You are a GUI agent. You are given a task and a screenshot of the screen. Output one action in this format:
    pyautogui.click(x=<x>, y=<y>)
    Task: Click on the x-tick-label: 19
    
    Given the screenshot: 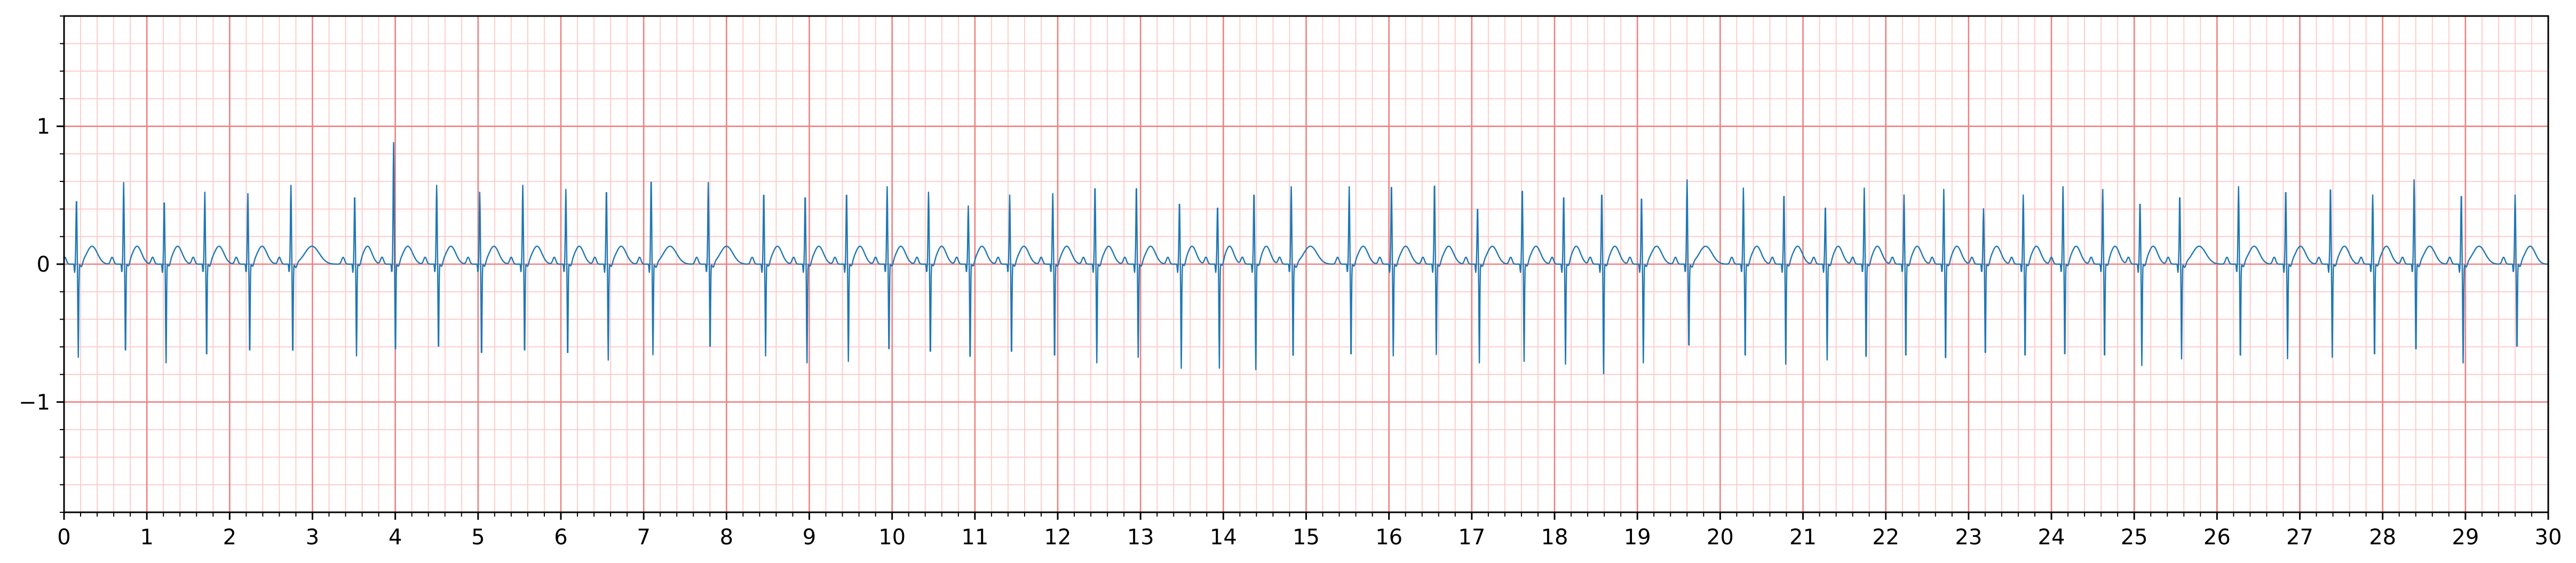 What is the action you would take?
    pyautogui.click(x=1637, y=537)
    